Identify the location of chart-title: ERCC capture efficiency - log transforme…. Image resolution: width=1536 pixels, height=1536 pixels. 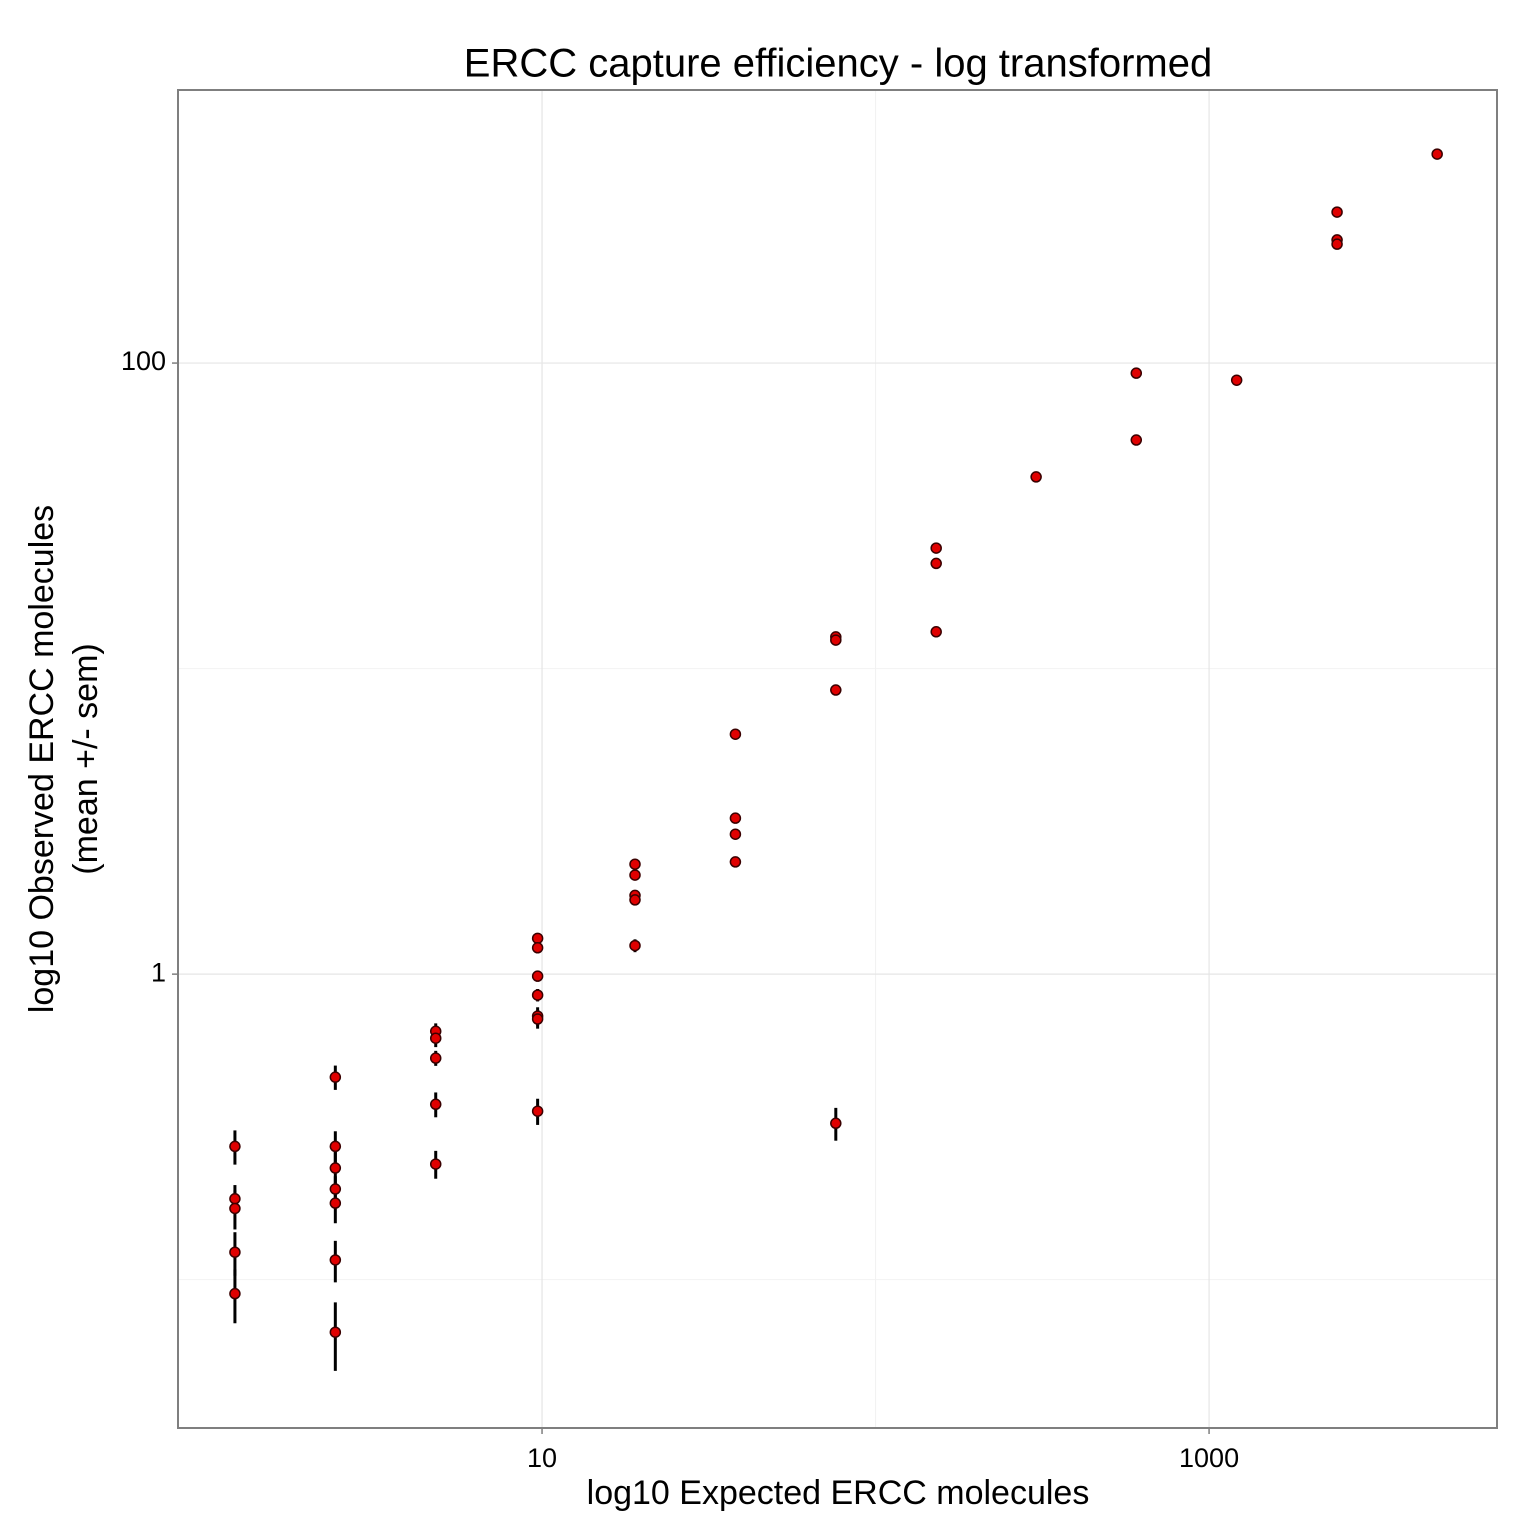
(838, 64).